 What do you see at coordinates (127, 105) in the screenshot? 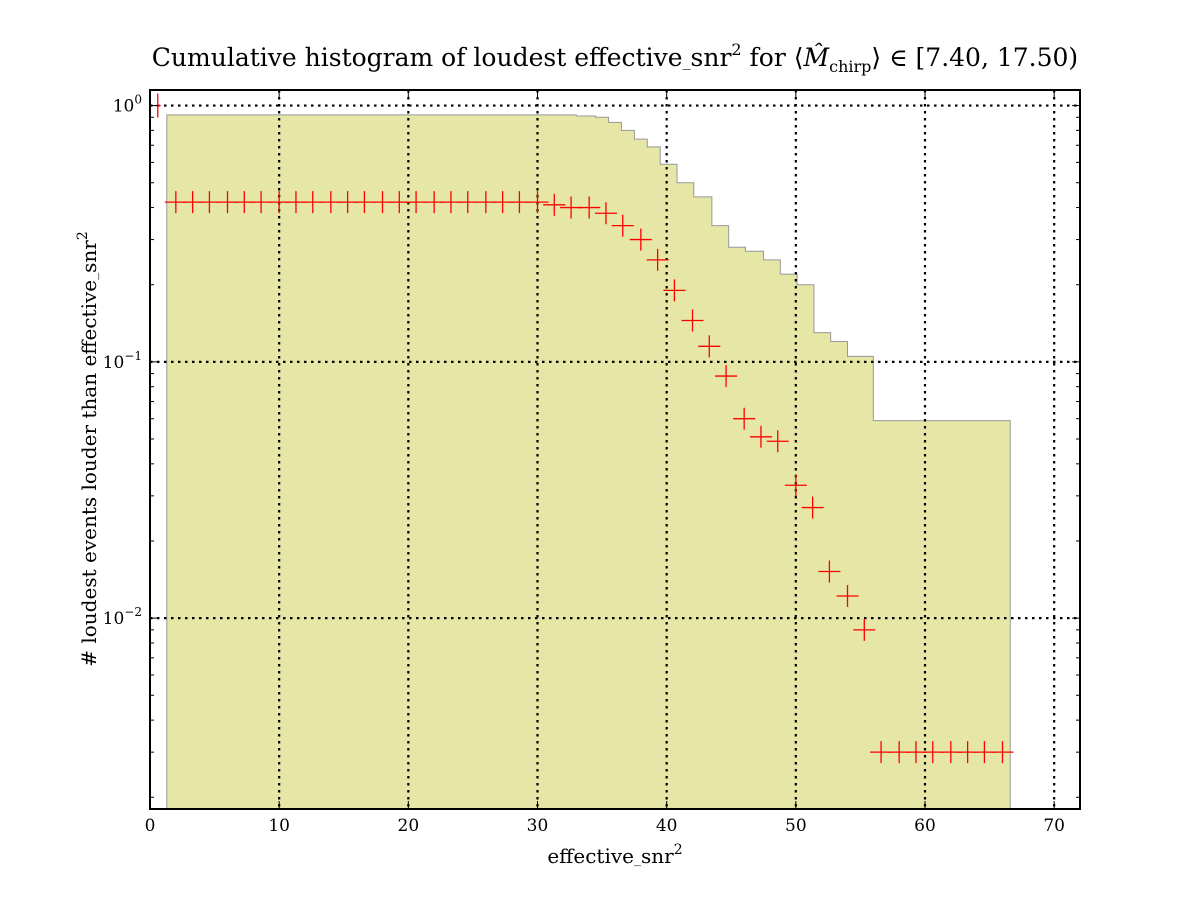
I see `y-tick-label: 10⁰` at bounding box center [127, 105].